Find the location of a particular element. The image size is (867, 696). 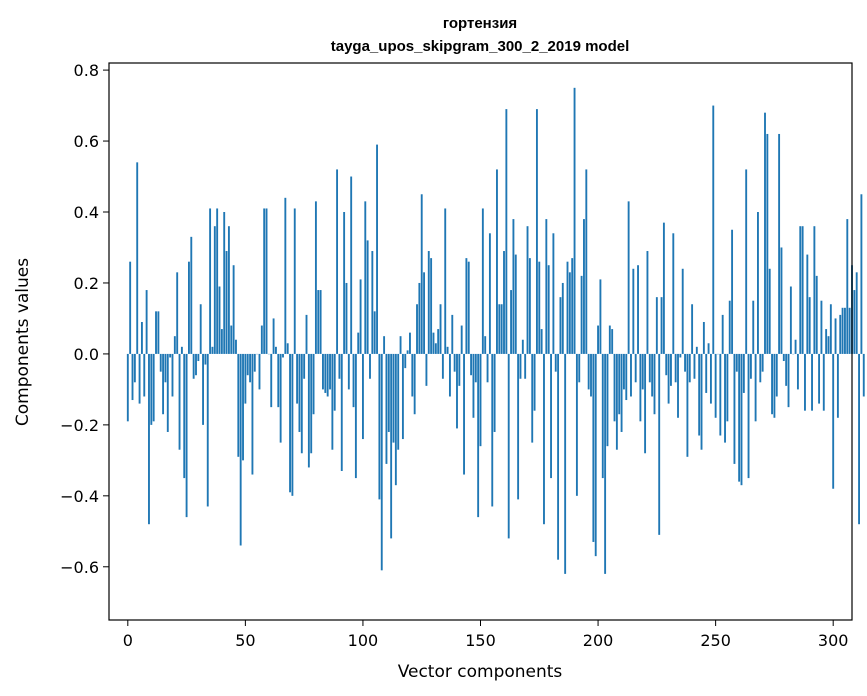

x-tick-label: 200 is located at coordinates (598, 640).